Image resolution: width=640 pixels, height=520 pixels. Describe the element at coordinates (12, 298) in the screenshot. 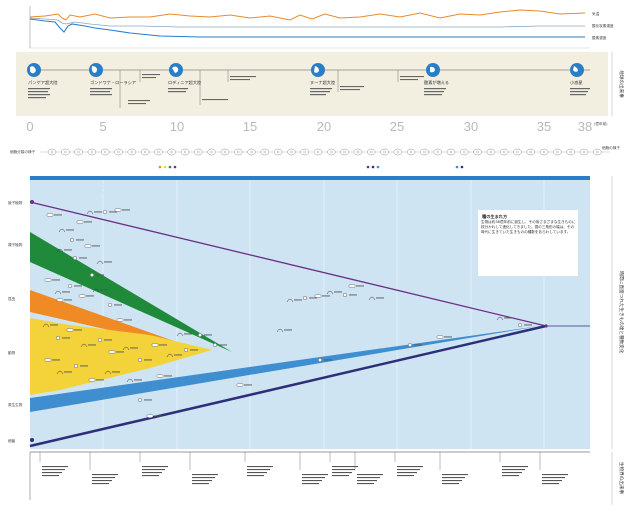

I see `side-category-label: 昆虫` at that location.